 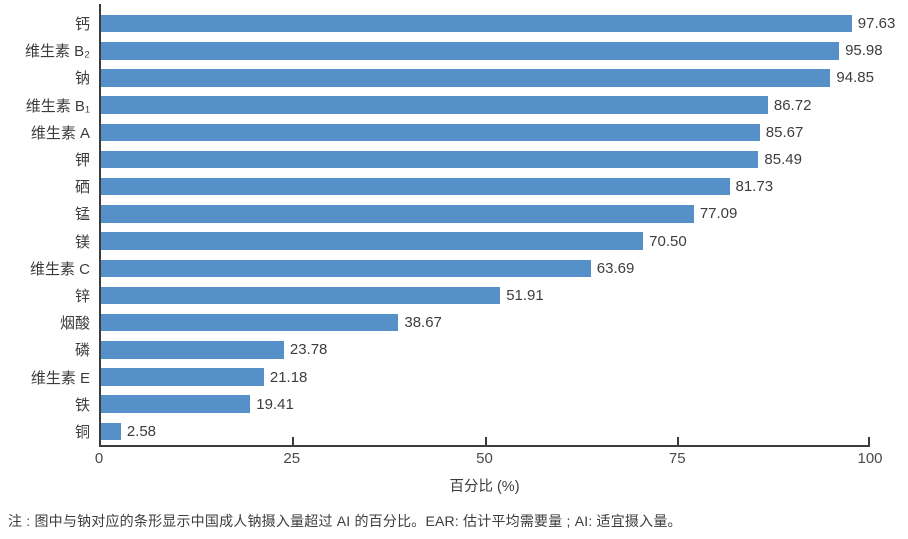 I want to click on value-label: 63.69, so click(x=615, y=268).